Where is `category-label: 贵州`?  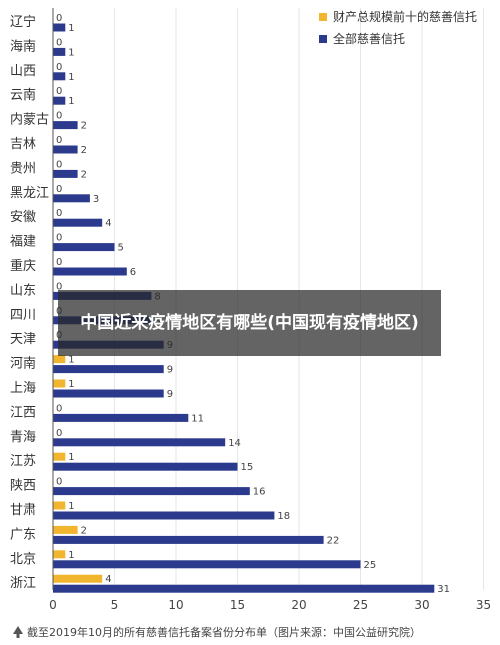
category-label: 贵州 is located at coordinates (23, 168).